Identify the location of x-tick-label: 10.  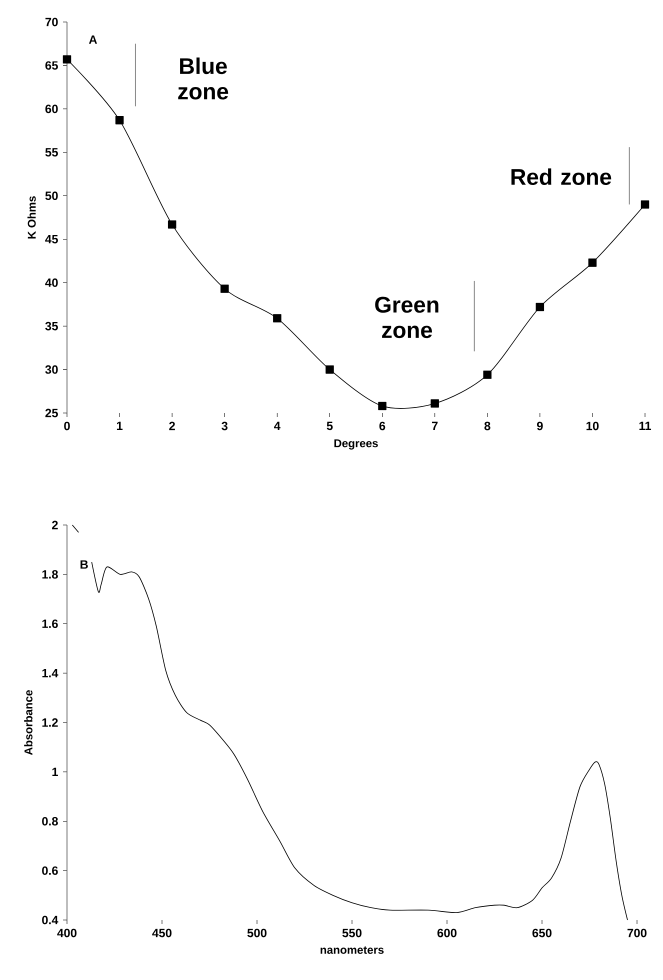
(592, 426).